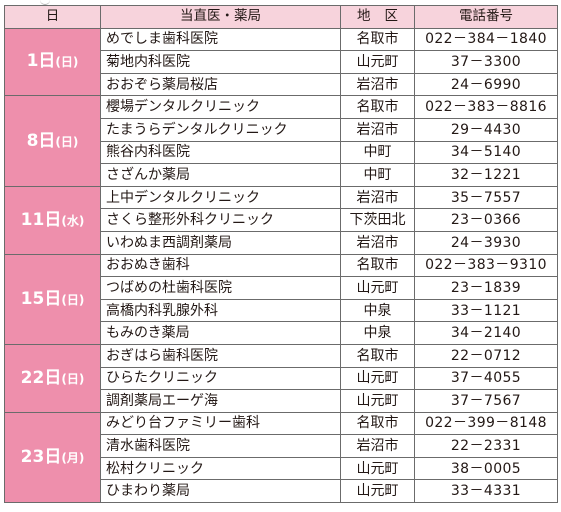 This screenshot has height=512, width=561. What do you see at coordinates (377, 17) in the screenshot?
I see `header-area: 地区` at bounding box center [377, 17].